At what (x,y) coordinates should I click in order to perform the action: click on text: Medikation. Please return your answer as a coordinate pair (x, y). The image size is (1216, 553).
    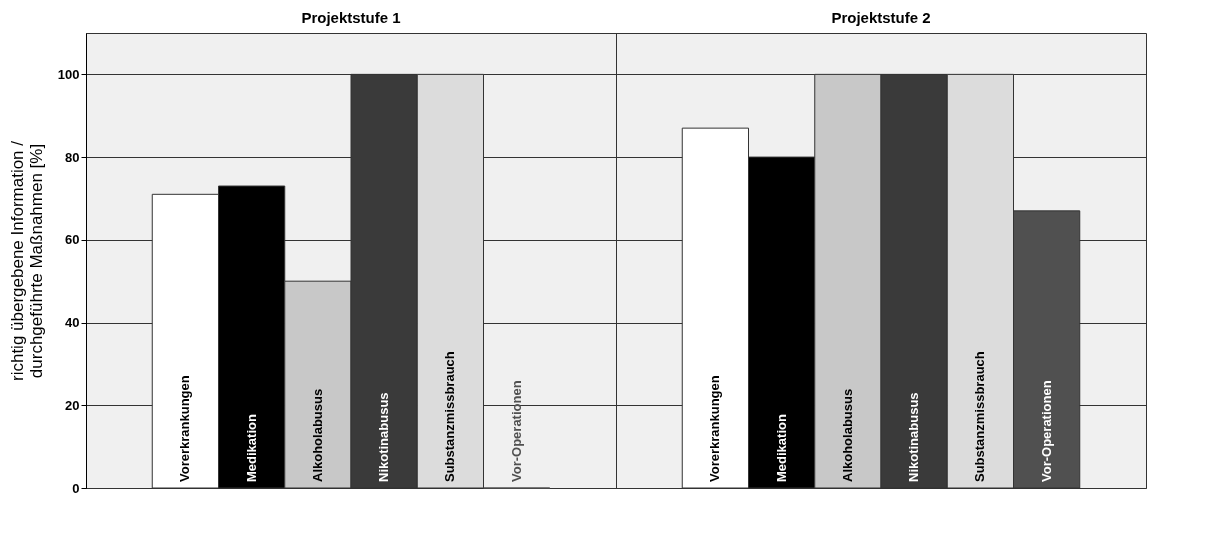
    Looking at the image, I should click on (781, 448).